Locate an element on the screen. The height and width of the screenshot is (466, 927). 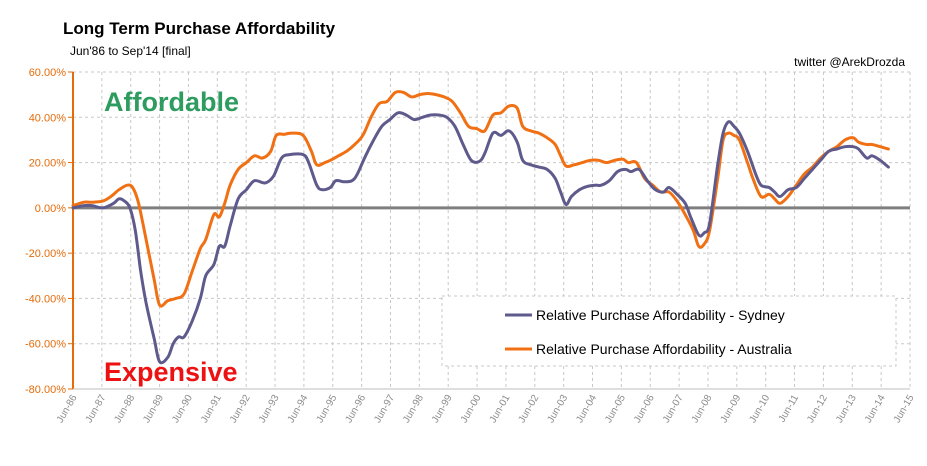
x-tick-label: Jun-89 is located at coordinates (153, 409).